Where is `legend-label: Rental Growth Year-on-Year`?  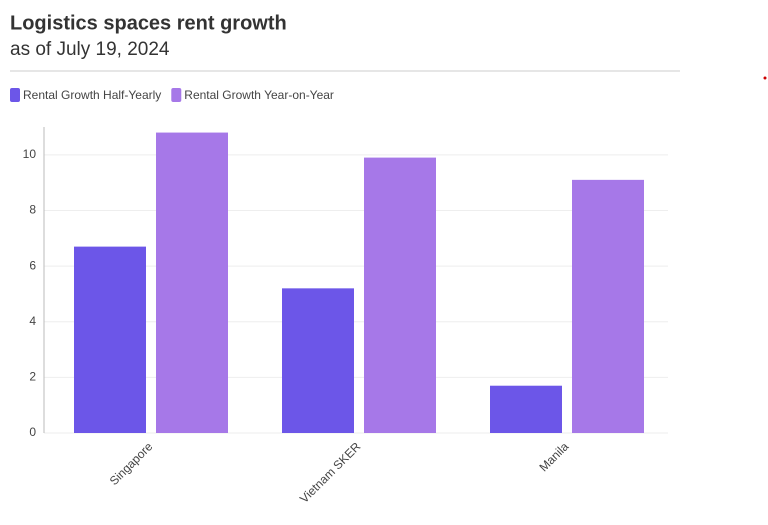
legend-label: Rental Growth Year-on-Year is located at coordinates (259, 95).